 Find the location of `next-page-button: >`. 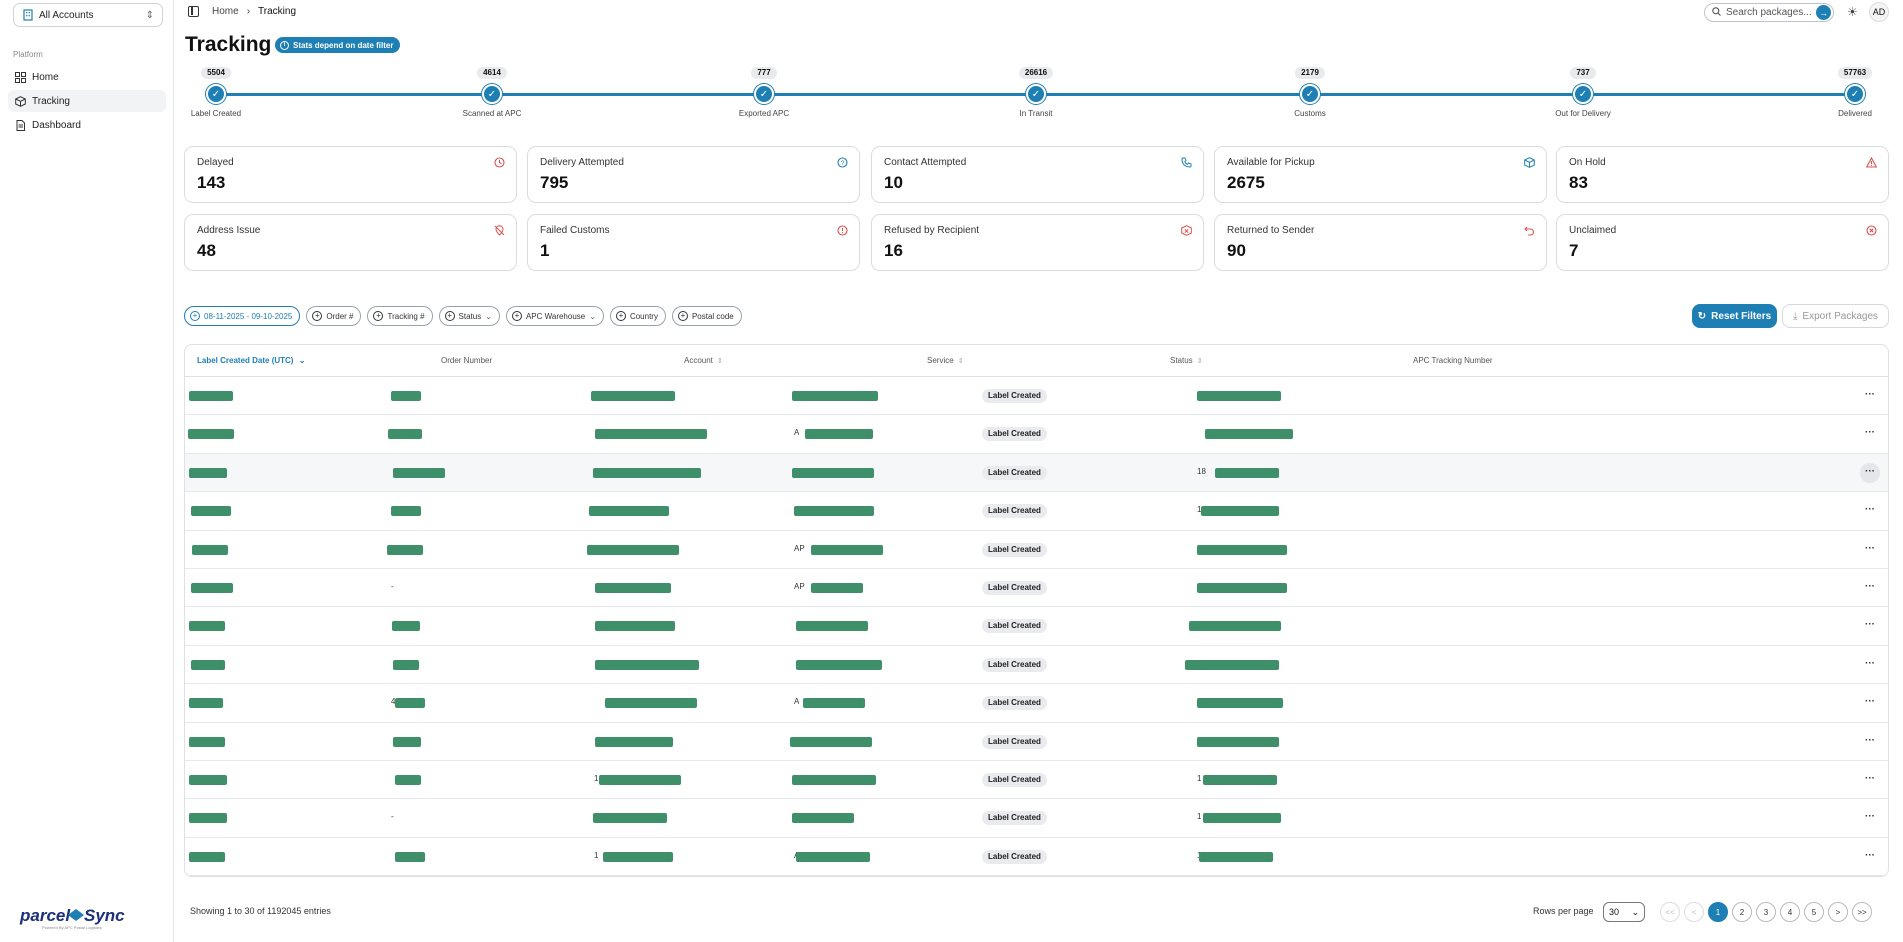

next-page-button: > is located at coordinates (1838, 912).